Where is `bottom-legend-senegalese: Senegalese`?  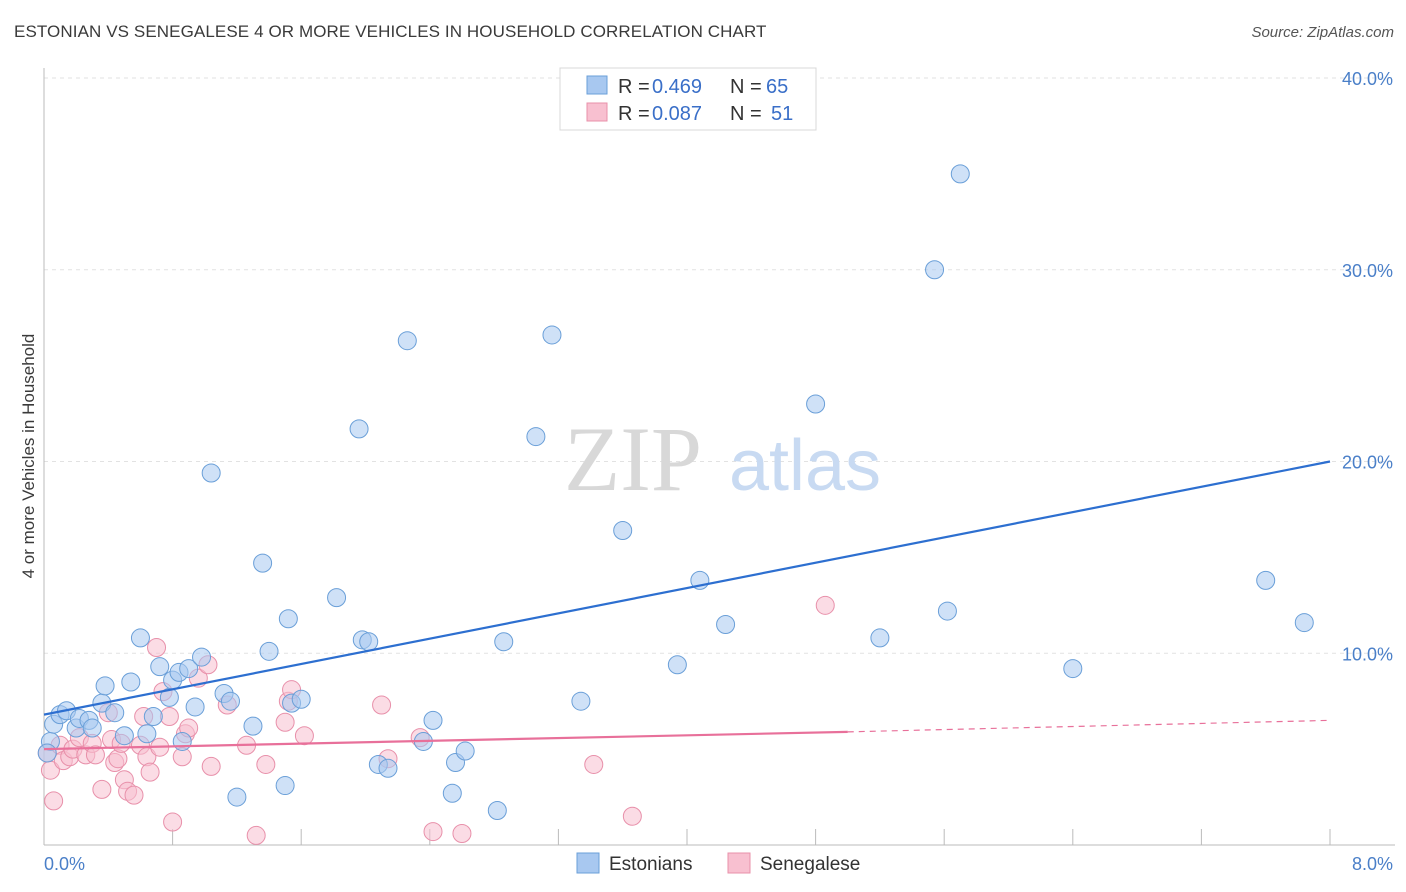
bottom-legend-senegalese: Senegalese is located at coordinates (810, 864).